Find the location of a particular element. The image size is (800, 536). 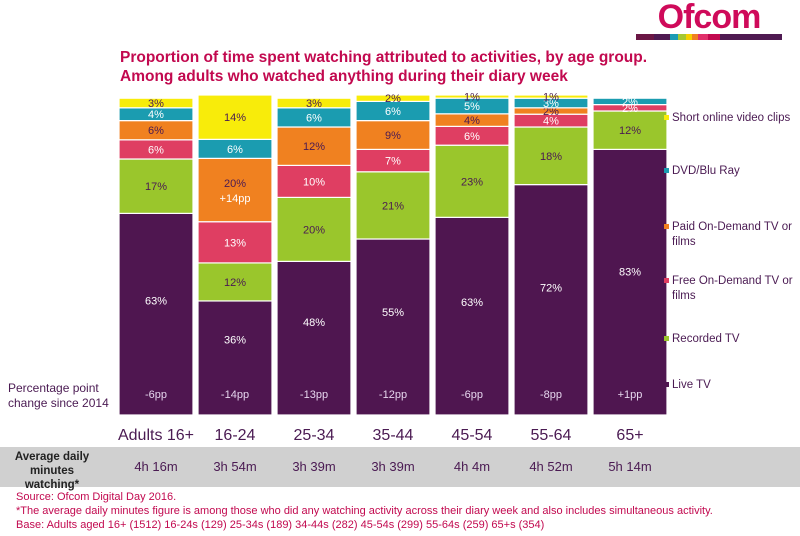

category-labels: Adults 16+ 16-24 25-34 35-44 45-54 55-64 65+ is located at coordinates (381, 435).